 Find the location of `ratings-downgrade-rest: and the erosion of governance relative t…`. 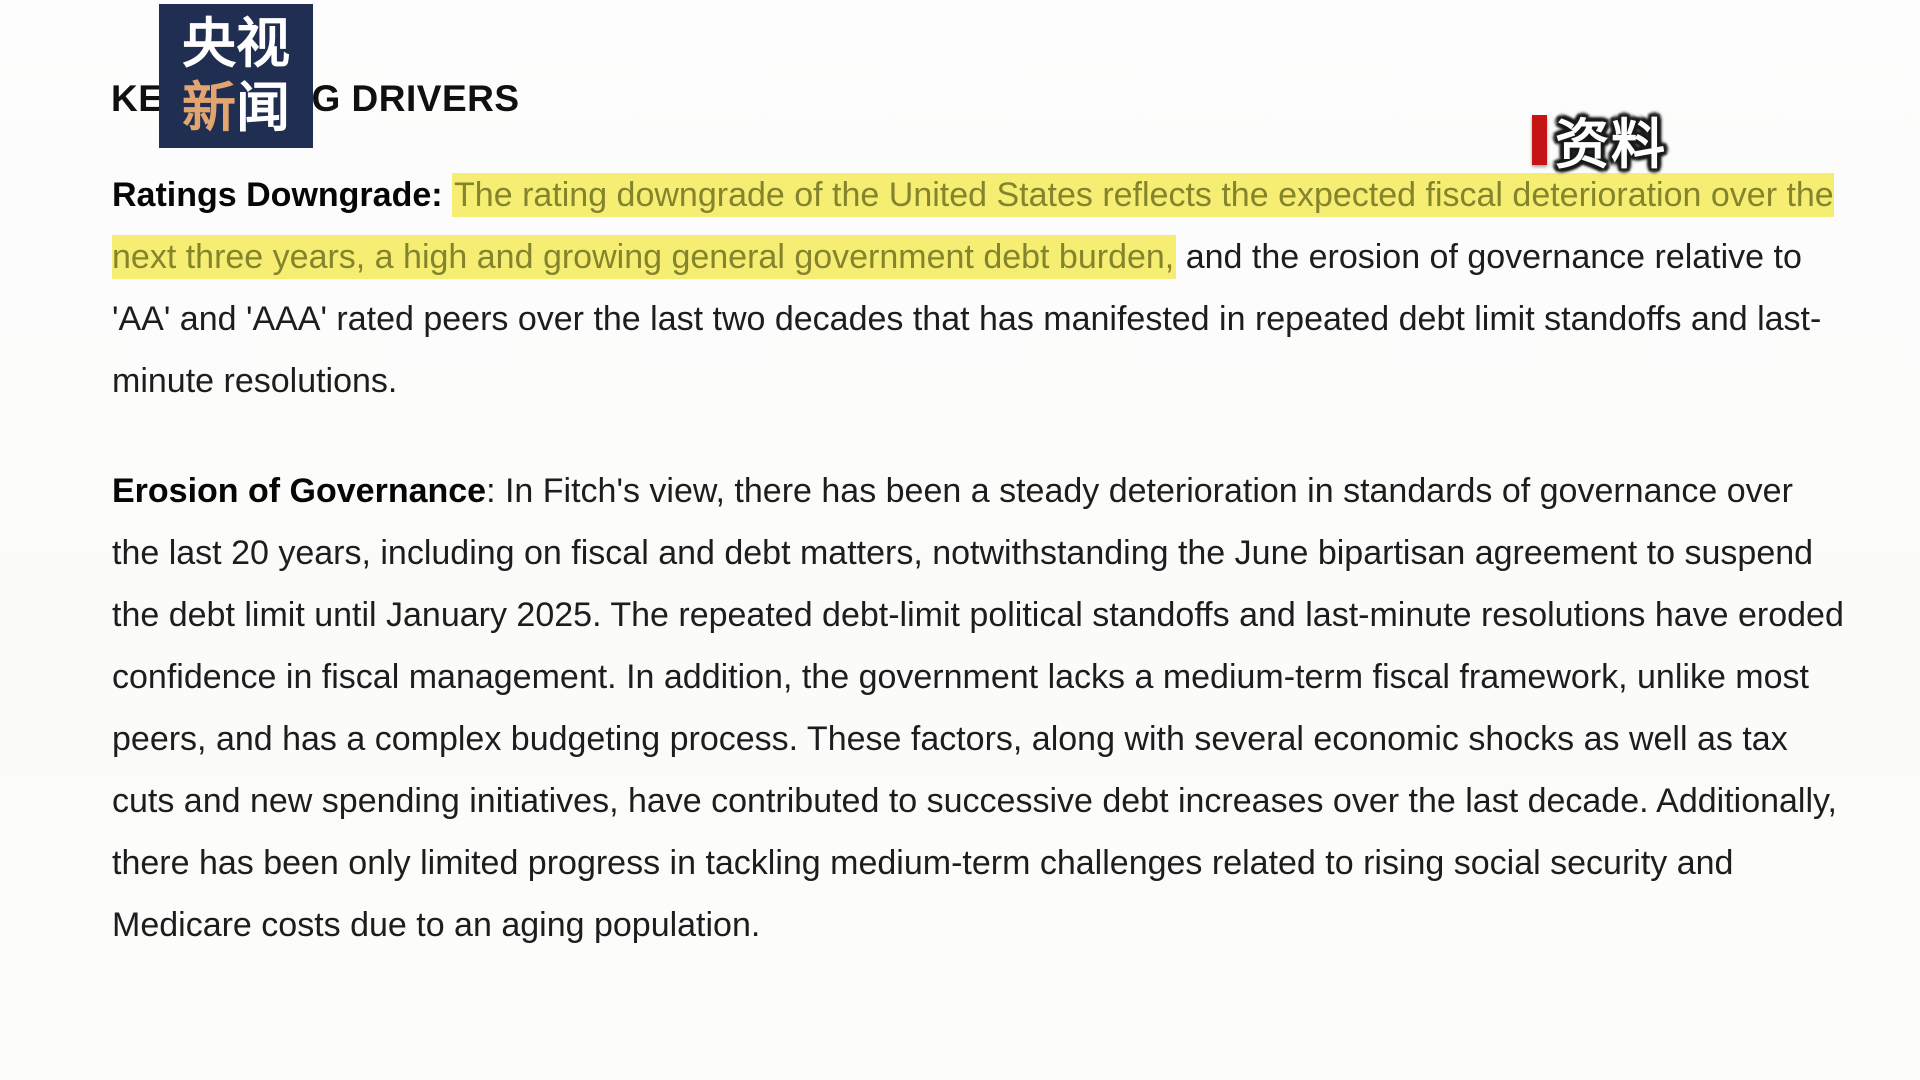

ratings-downgrade-rest: and the erosion of governance relative t… is located at coordinates (967, 319).